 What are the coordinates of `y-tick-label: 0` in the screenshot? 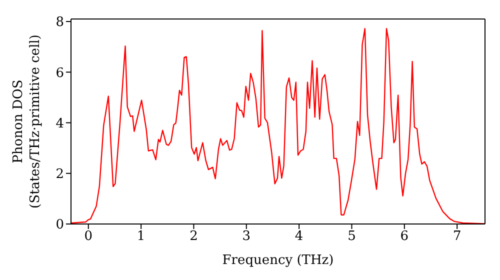 It's located at (60, 225).